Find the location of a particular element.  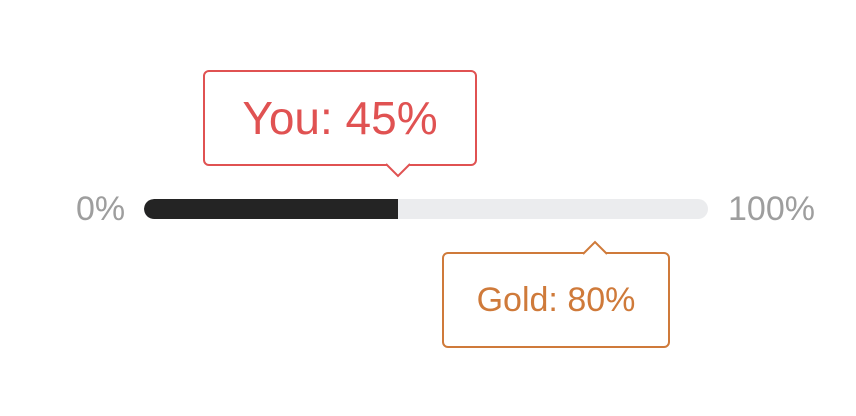

gold-pointer-shape is located at coordinates (595, 247).